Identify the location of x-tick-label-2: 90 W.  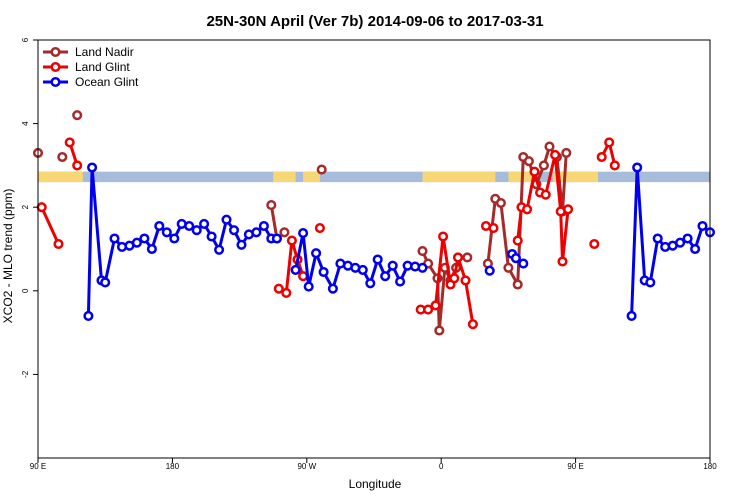
(306, 466).